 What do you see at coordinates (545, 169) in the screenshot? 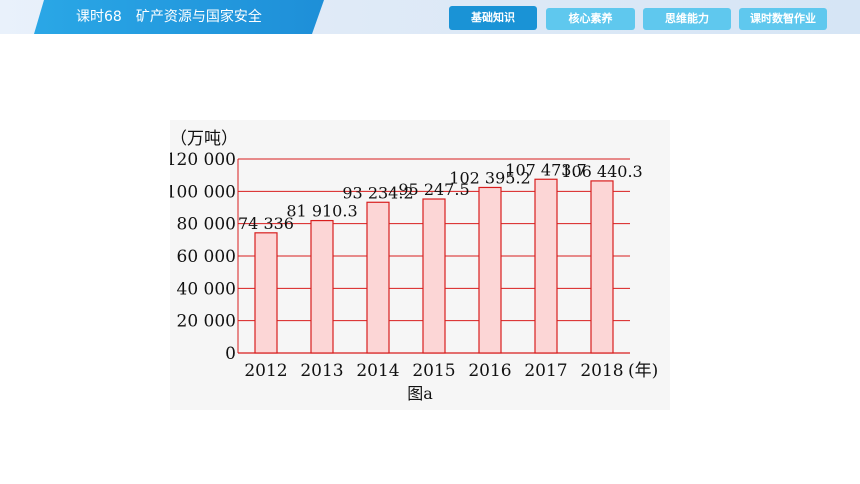
I see `value-label: 107 473.7` at bounding box center [545, 169].